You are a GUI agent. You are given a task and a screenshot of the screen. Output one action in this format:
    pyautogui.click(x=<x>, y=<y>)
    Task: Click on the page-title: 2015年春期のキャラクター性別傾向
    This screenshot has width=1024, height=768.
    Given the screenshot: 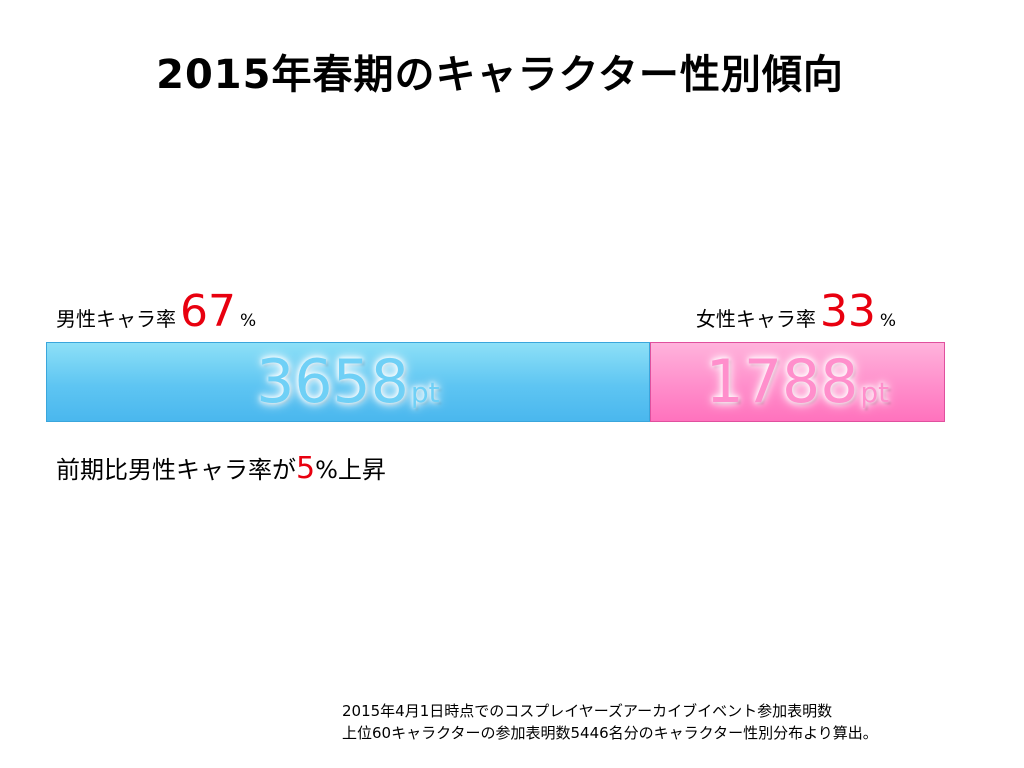 What is the action you would take?
    pyautogui.click(x=500, y=75)
    